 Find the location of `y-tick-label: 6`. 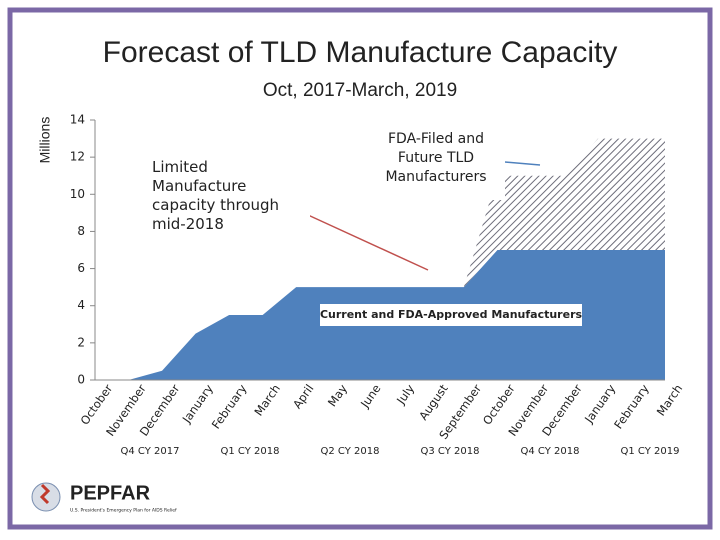

y-tick-label: 6 is located at coordinates (81, 268).